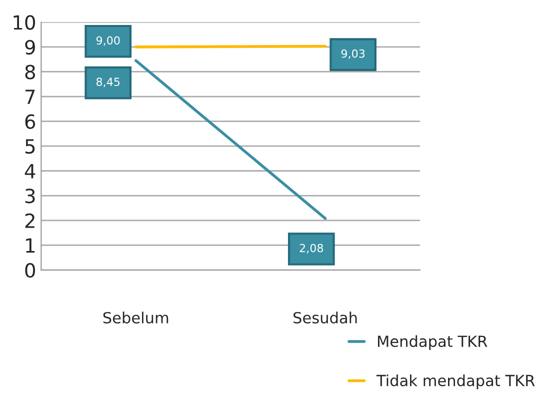 The height and width of the screenshot is (403, 549). Describe the element at coordinates (30, 121) in the screenshot. I see `y-tick-label: 6` at that location.